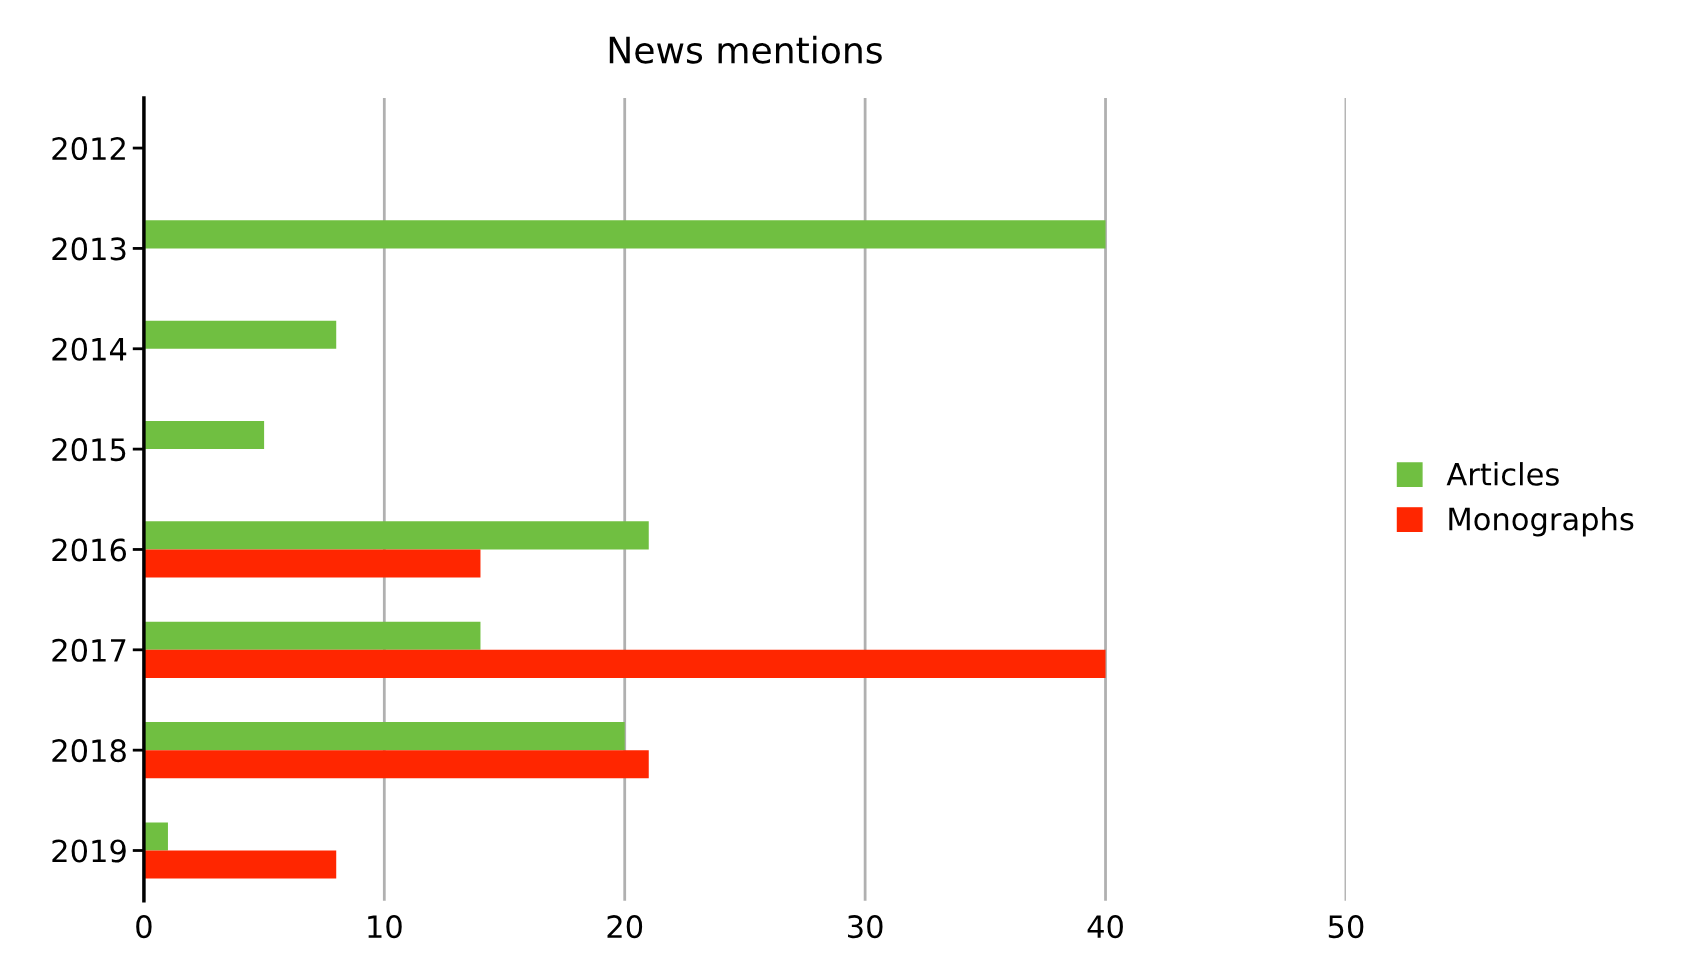 The height and width of the screenshot is (979, 1693). What do you see at coordinates (1346, 927) in the screenshot?
I see `x-tick-label: 50` at bounding box center [1346, 927].